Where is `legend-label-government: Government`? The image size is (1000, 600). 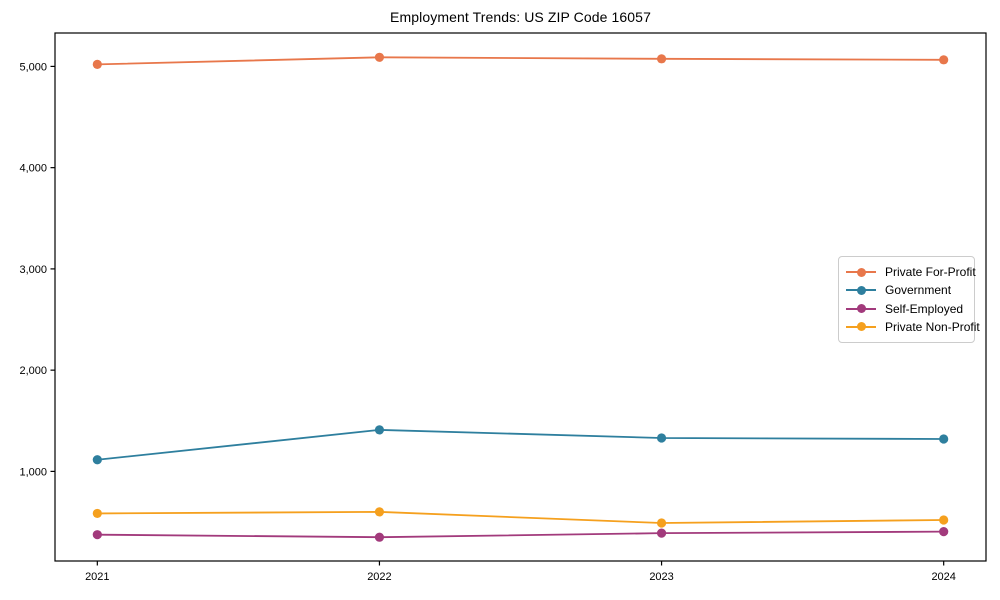 legend-label-government: Government is located at coordinates (918, 290).